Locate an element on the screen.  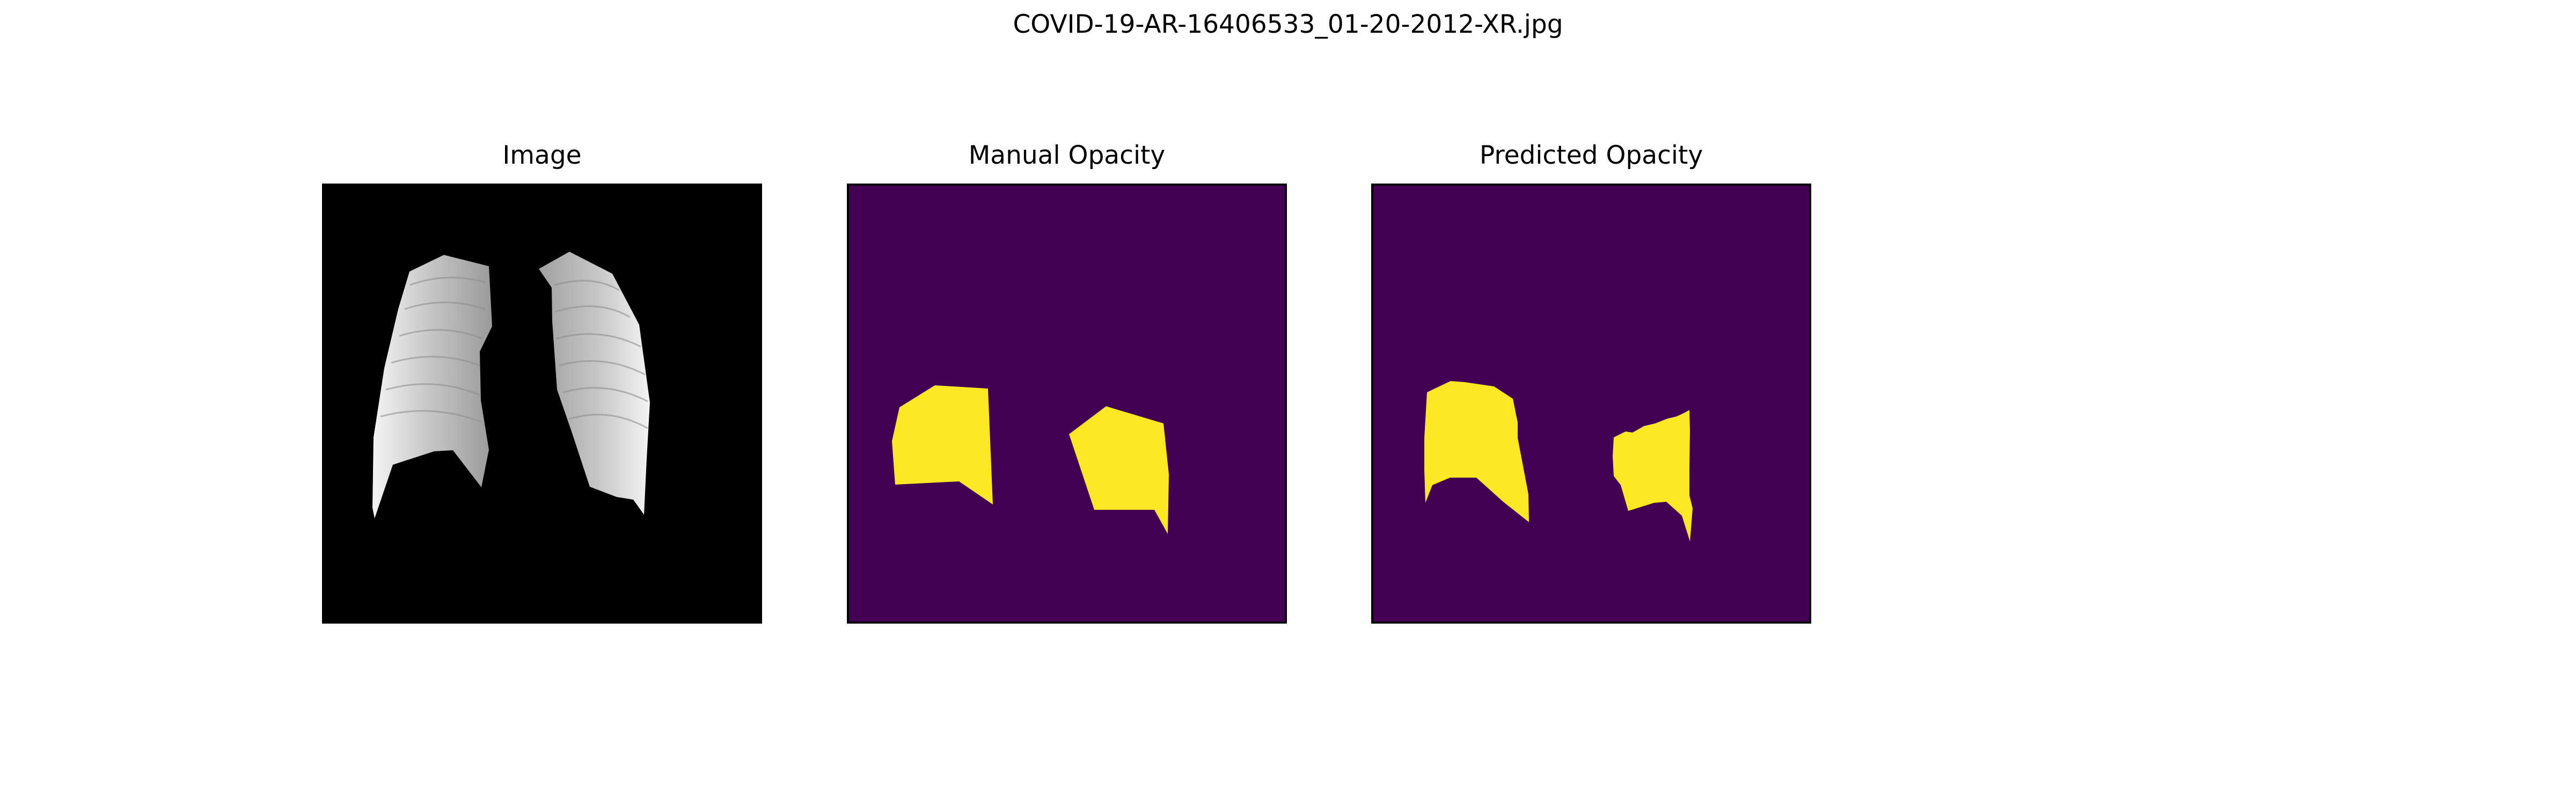
left-lung is located at coordinates (432, 386).